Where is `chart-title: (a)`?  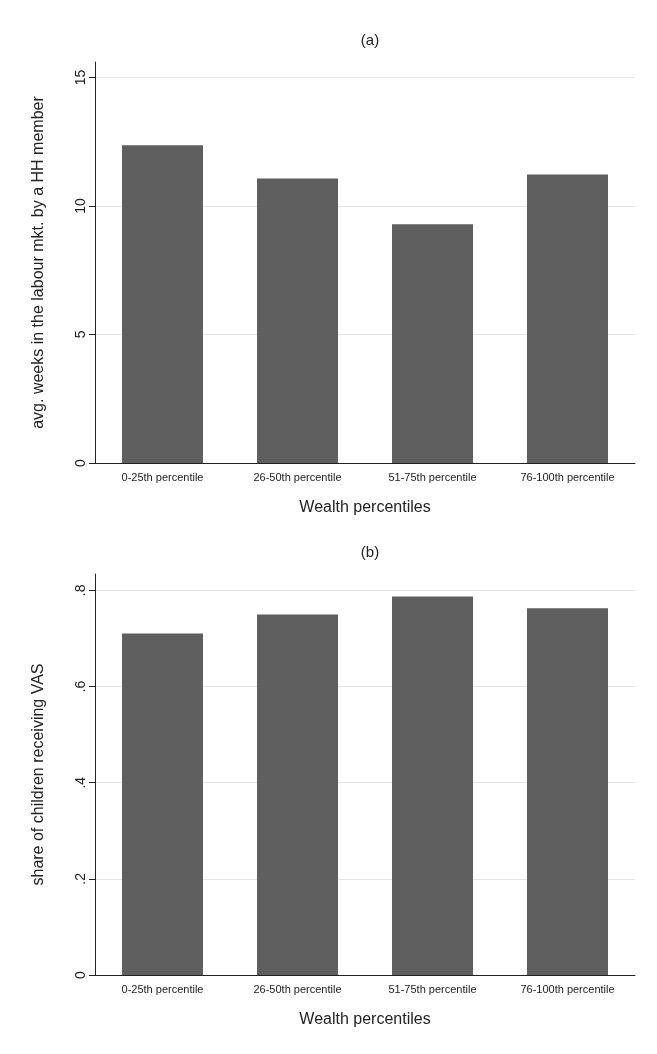
chart-title: (a) is located at coordinates (370, 39).